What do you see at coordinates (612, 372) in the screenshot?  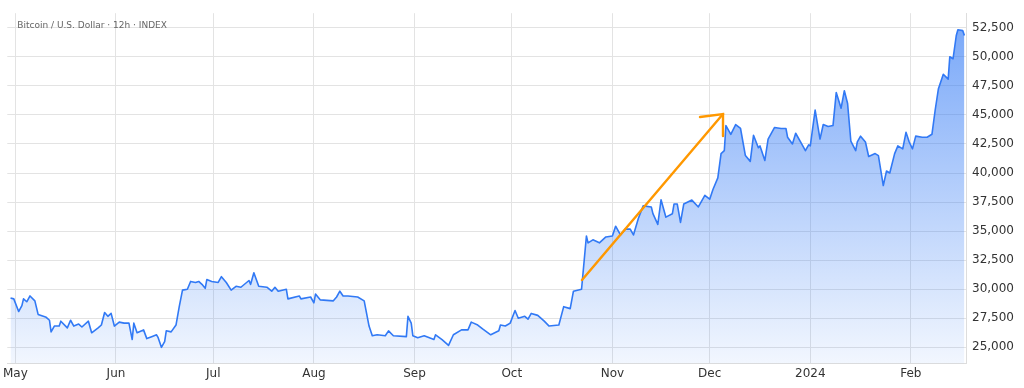 I see `x-tick-label: Nov` at bounding box center [612, 372].